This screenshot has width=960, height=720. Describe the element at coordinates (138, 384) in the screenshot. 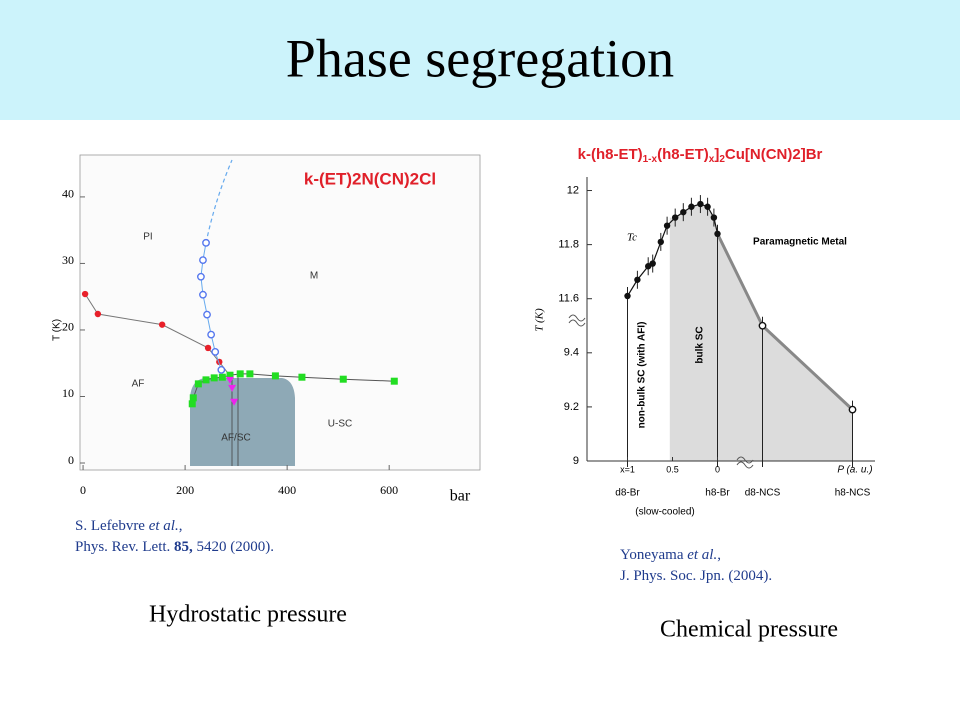

I see `region-label: AF` at that location.